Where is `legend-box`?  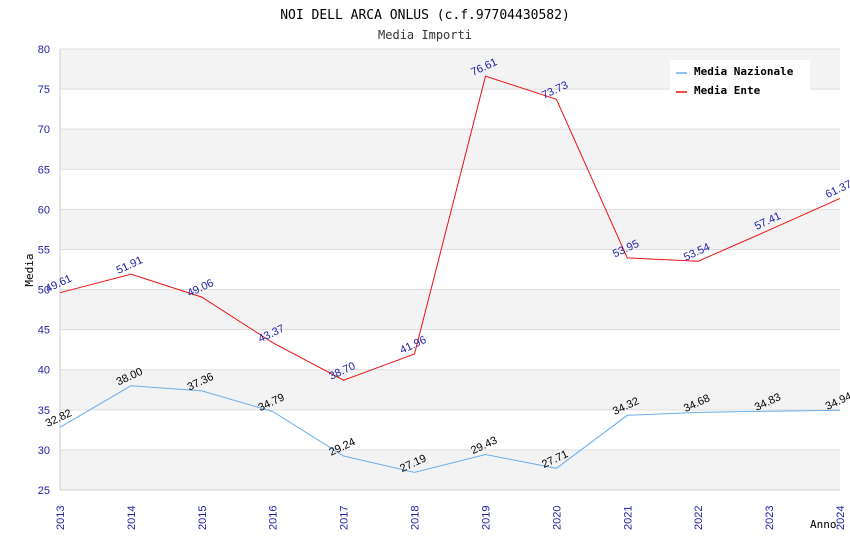 legend-box is located at coordinates (740, 80).